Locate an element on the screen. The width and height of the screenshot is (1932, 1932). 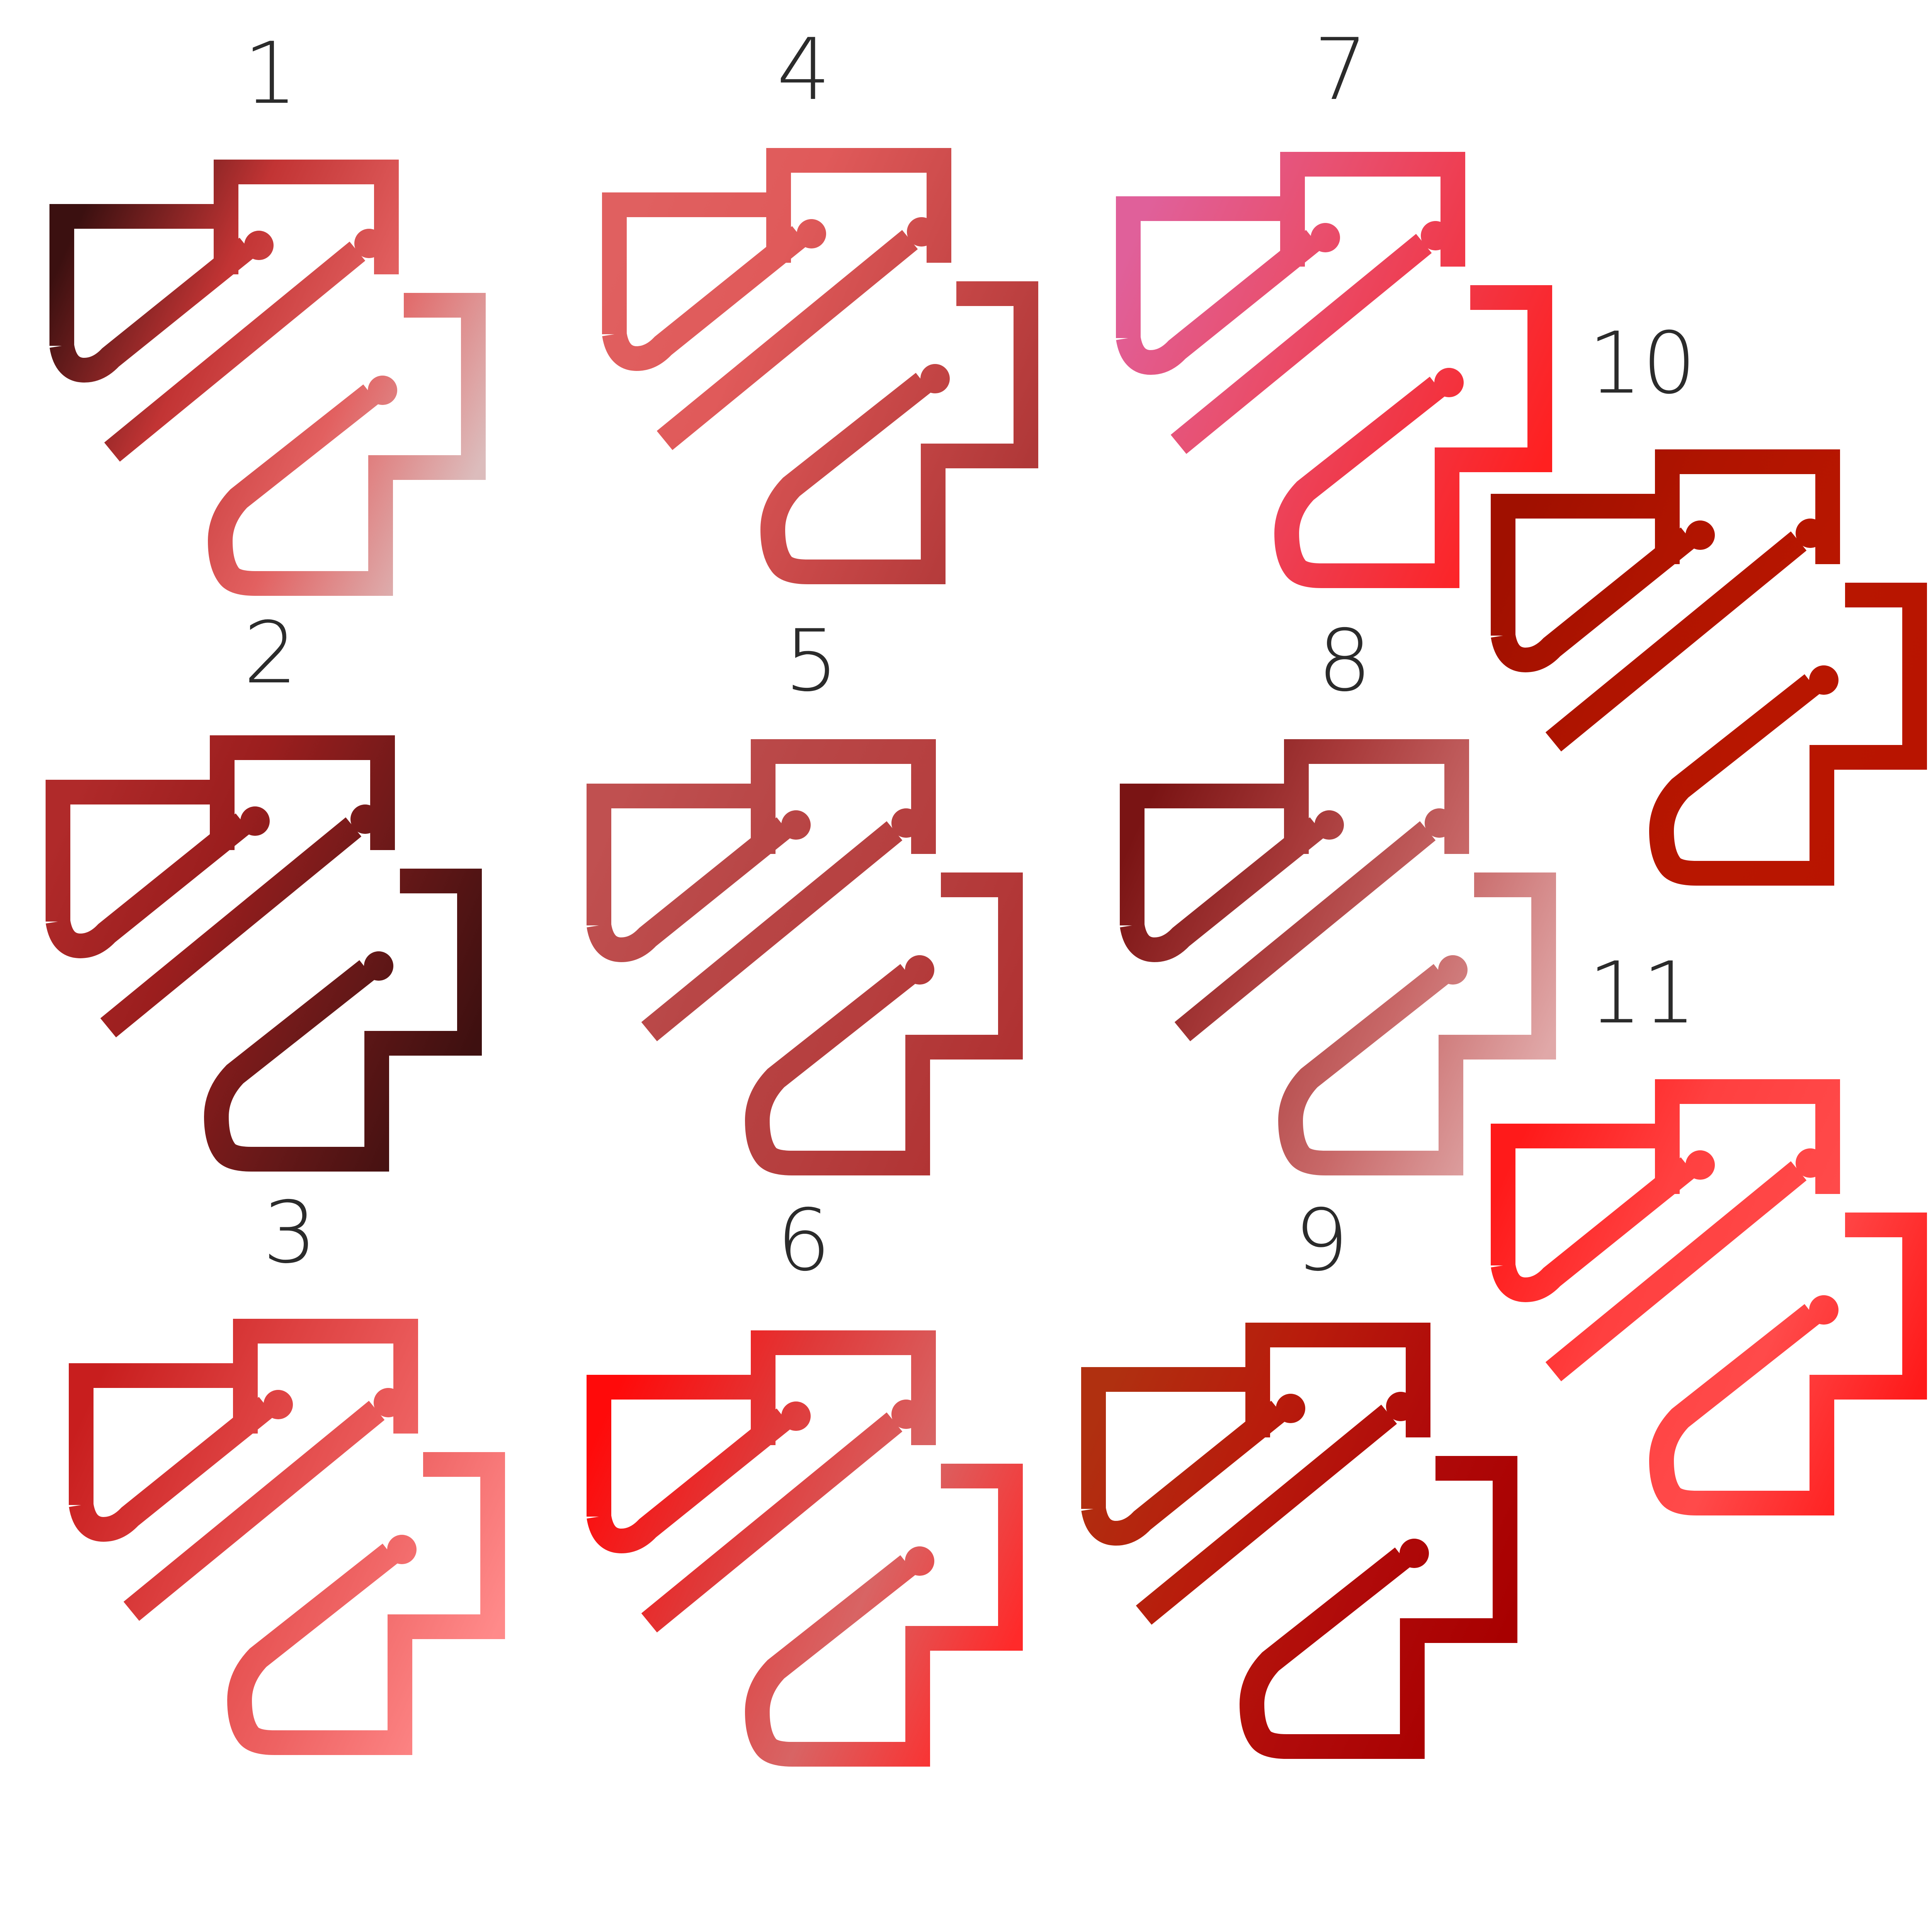
variant-label-6: 6 is located at coordinates (804, 1241).